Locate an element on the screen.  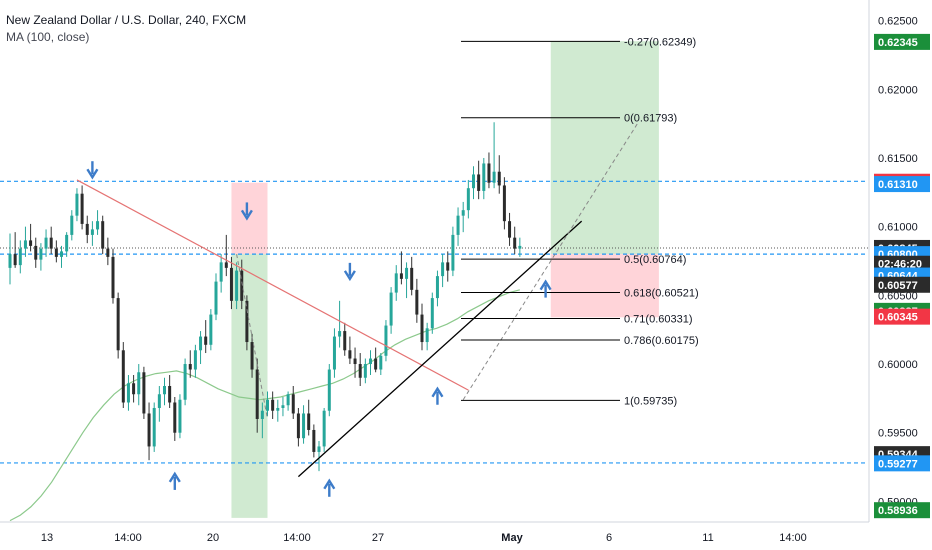
down-arrow-icon is located at coordinates (92, 170).